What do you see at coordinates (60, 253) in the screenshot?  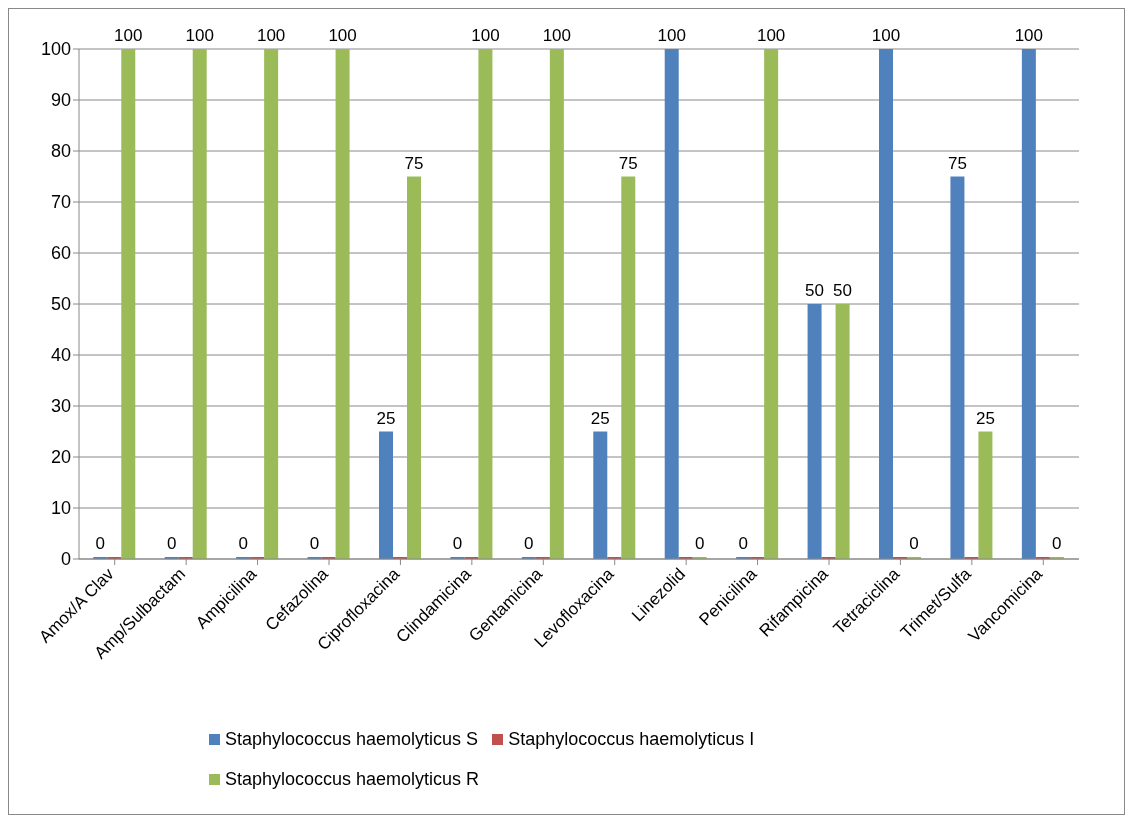 I see `y-tick-label: 60` at bounding box center [60, 253].